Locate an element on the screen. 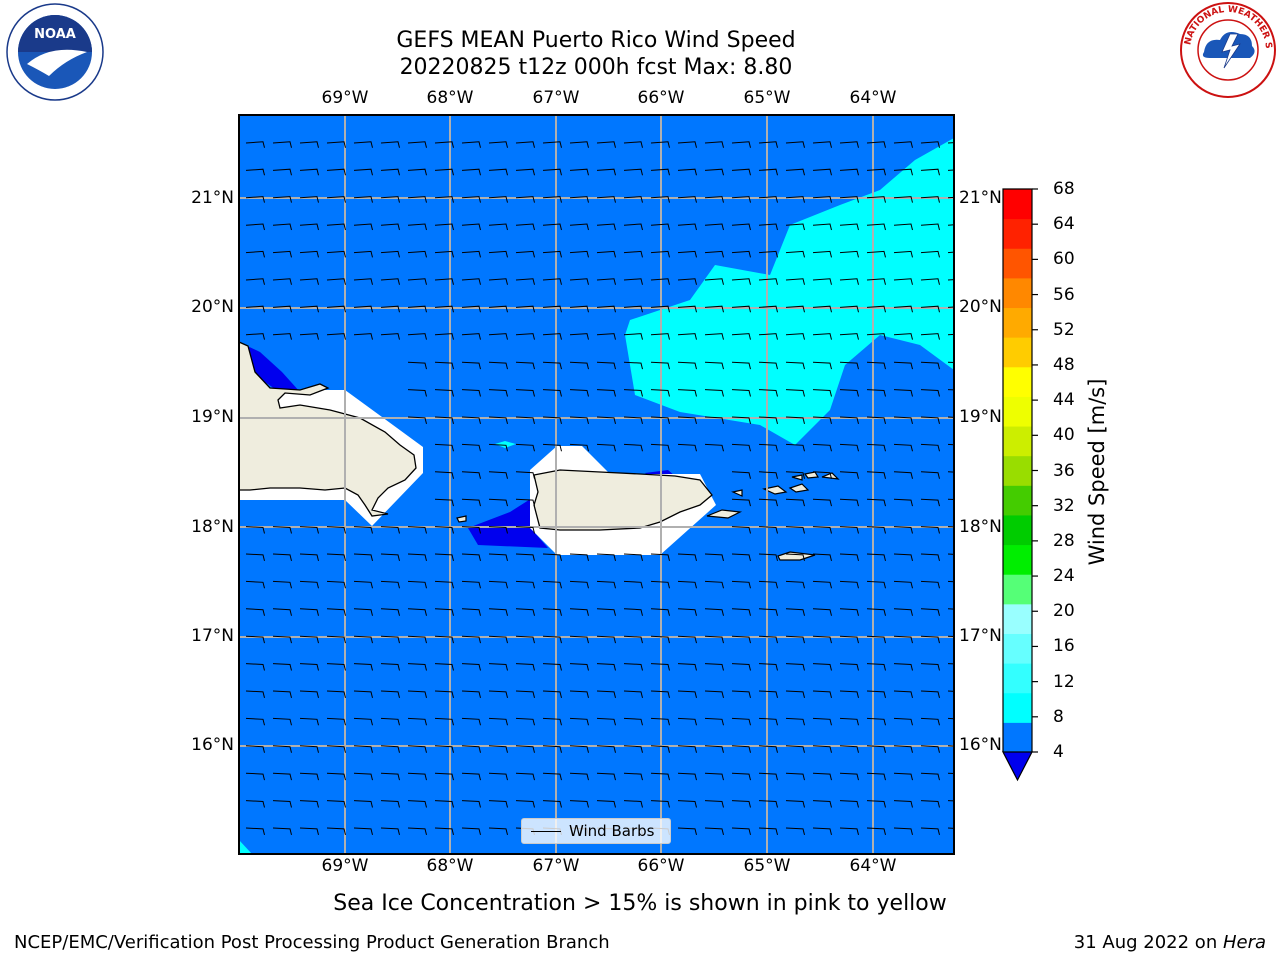 The image size is (1280, 960). colorbar-tick-label: 68 is located at coordinates (1064, 189).